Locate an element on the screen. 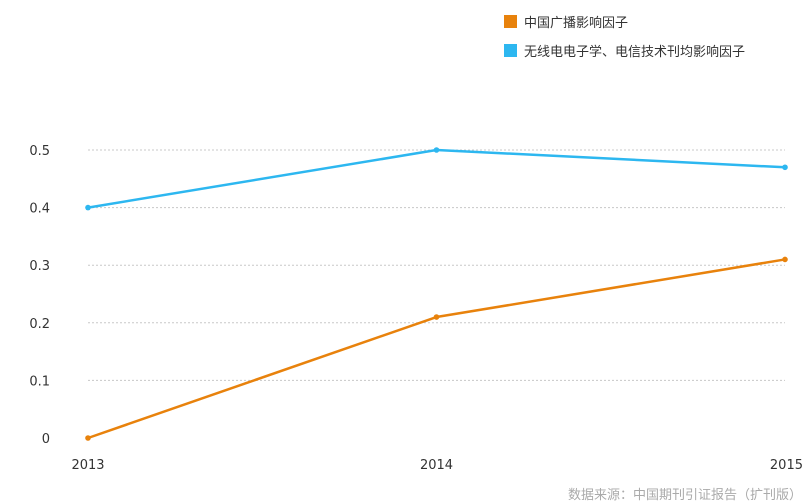 The width and height of the screenshot is (810, 503). y-tick-label: 0.5 is located at coordinates (39, 151).